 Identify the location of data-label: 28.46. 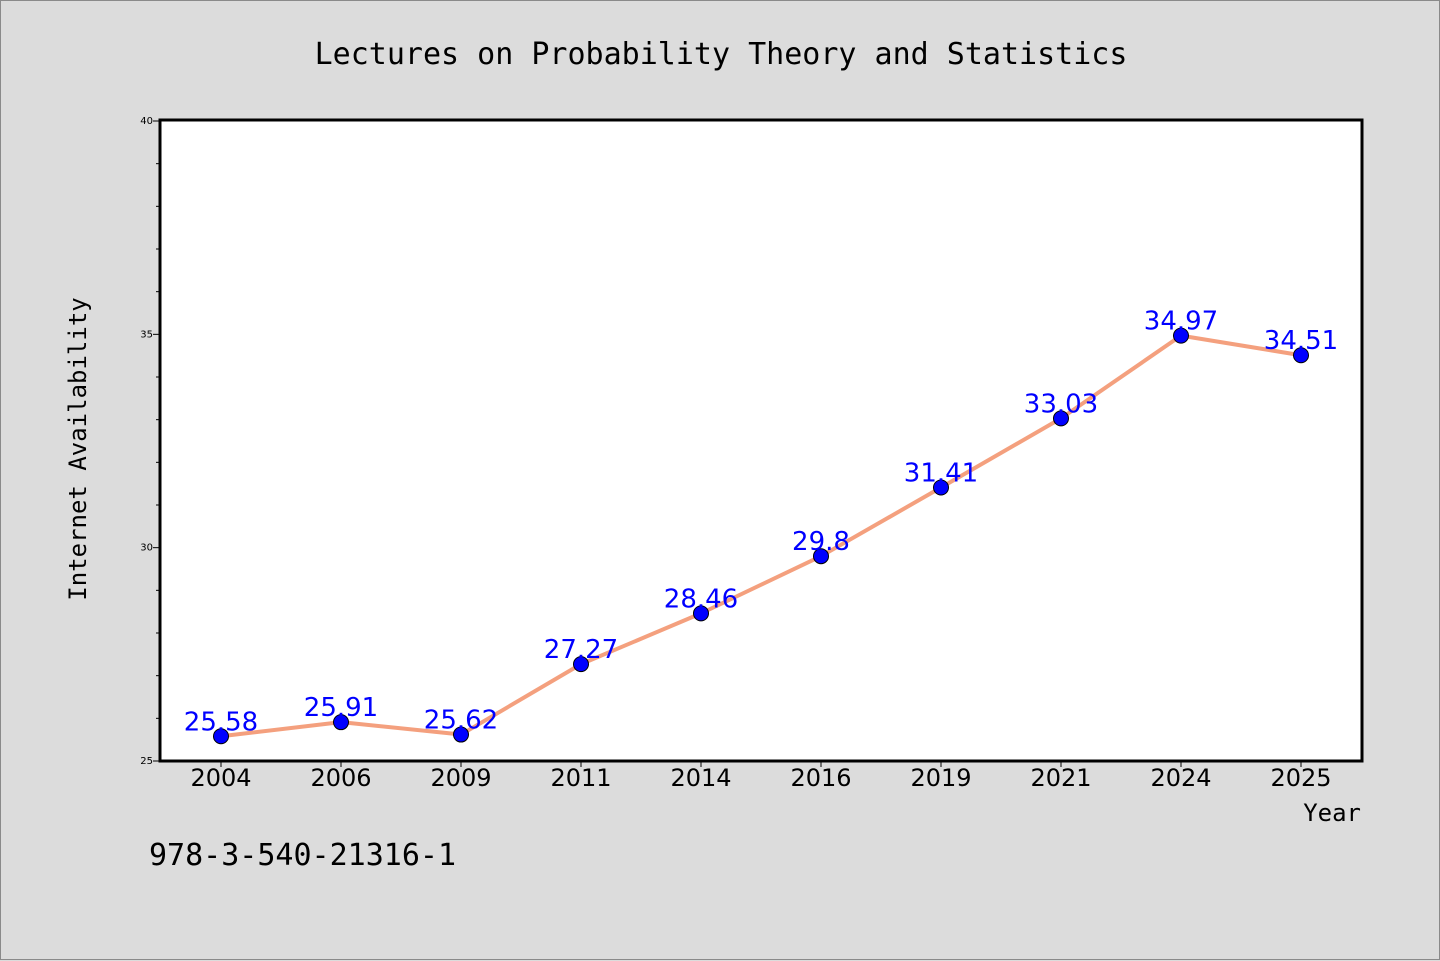
(701, 599).